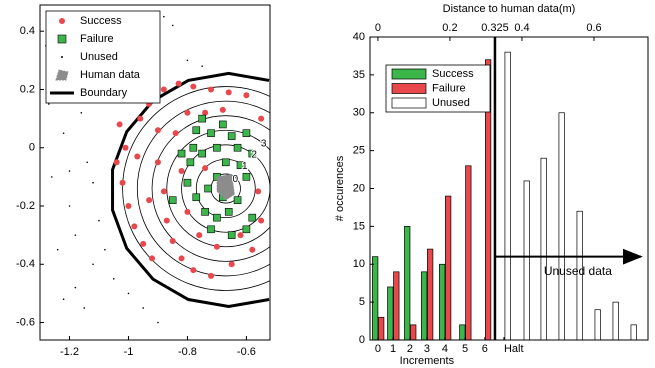 Image resolution: width=655 pixels, height=368 pixels. What do you see at coordinates (32, 148) in the screenshot?
I see `y-tick-label: 0` at bounding box center [32, 148].